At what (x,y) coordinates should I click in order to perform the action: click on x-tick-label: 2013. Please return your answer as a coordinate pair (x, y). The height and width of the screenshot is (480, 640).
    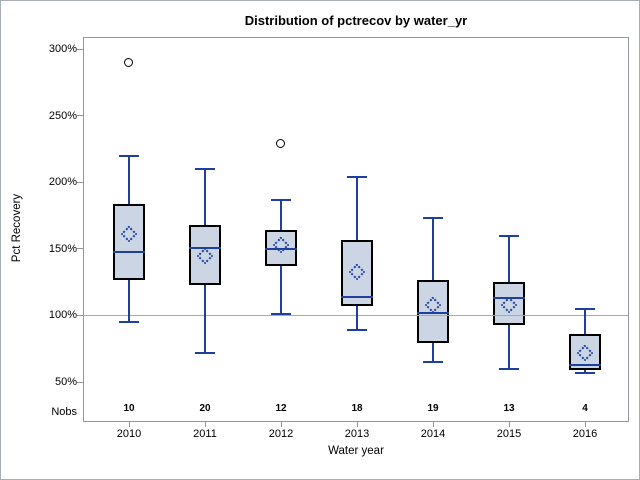
    Looking at the image, I should click on (357, 434).